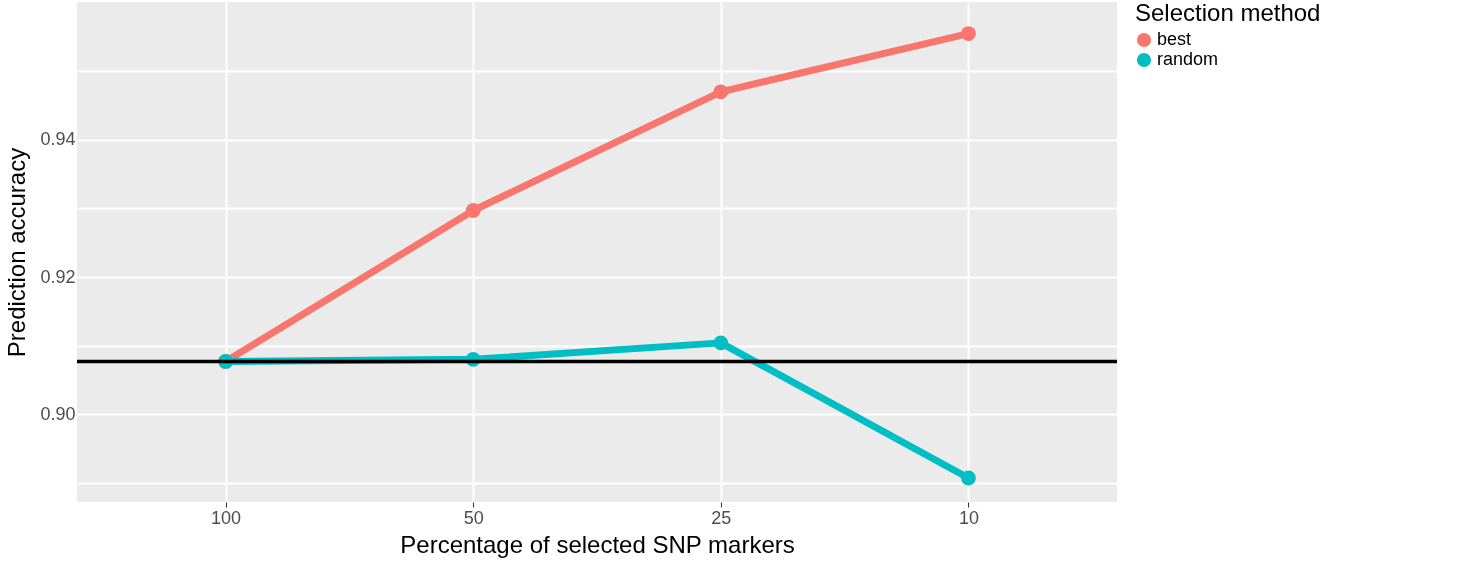  What do you see at coordinates (968, 517) in the screenshot?
I see `x-tick-label: 10` at bounding box center [968, 517].